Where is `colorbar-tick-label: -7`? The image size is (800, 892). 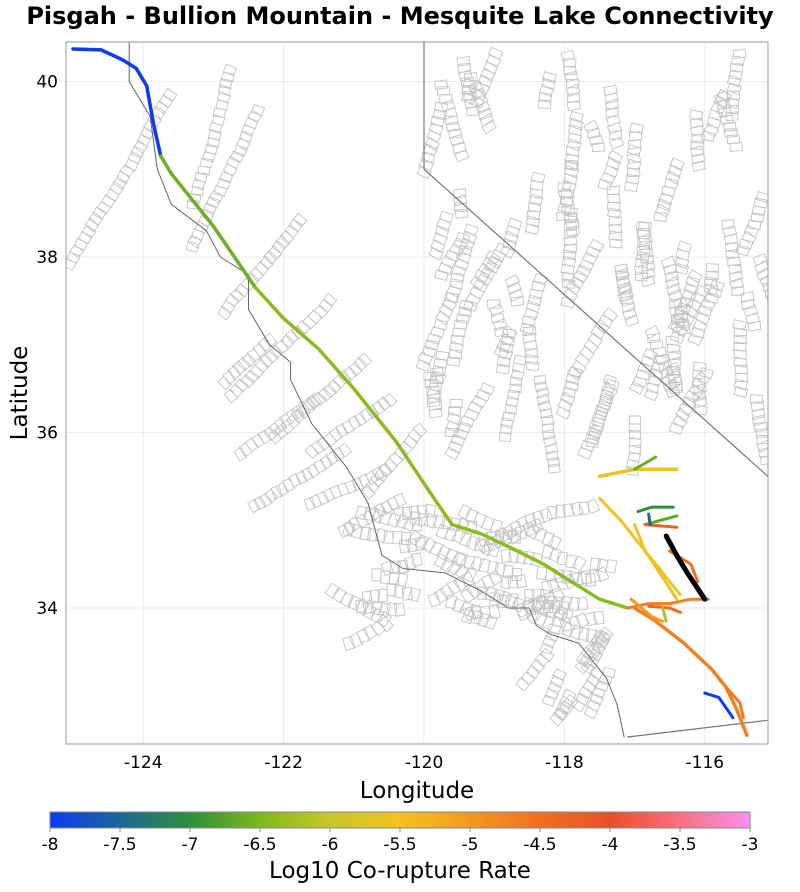
colorbar-tick-label: -7 is located at coordinates (190, 845).